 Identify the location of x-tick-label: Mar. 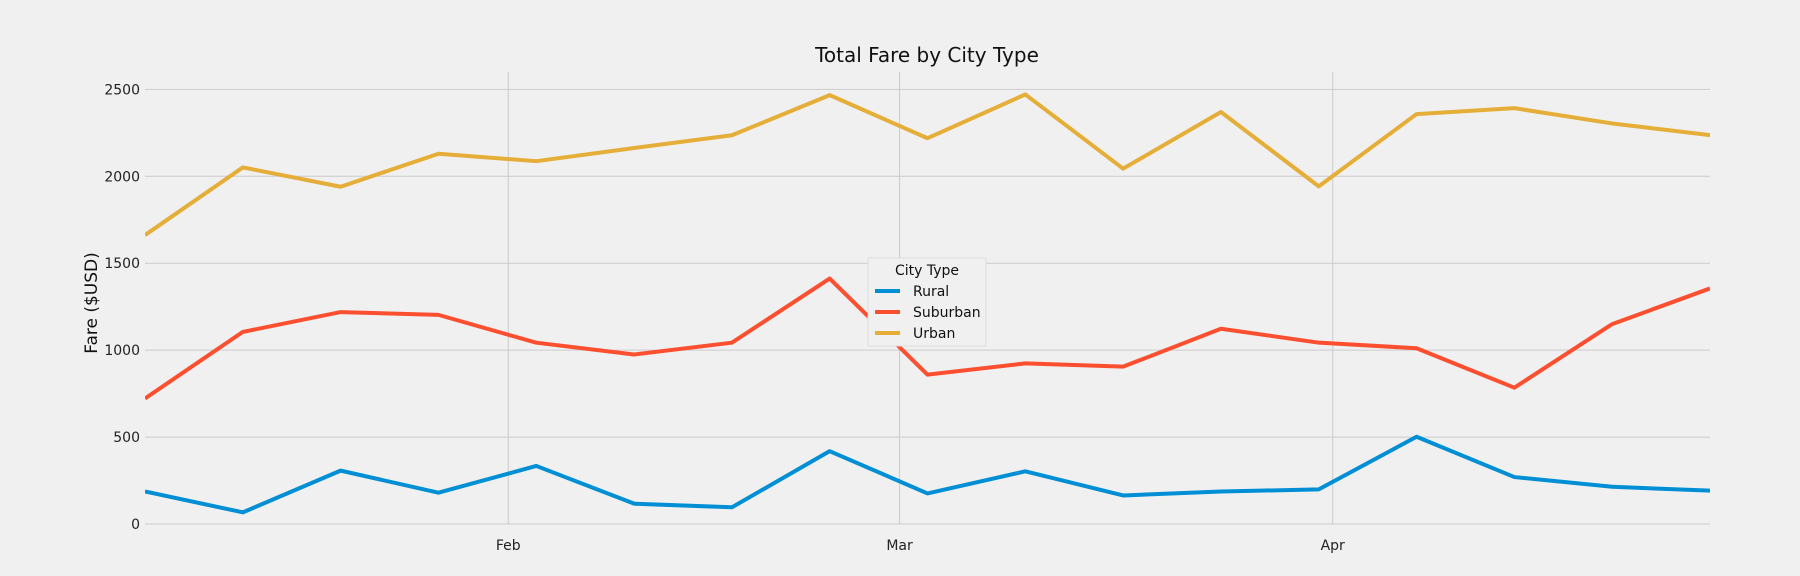
(899, 546).